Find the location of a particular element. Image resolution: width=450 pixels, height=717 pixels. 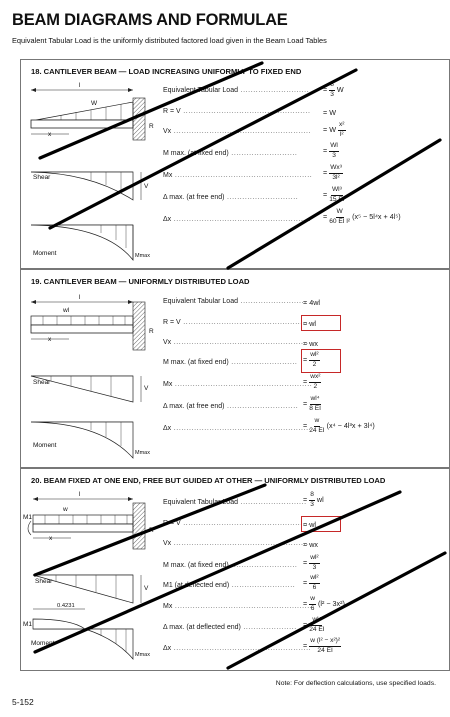

case-19-diagrams is located at coordinates (88, 379).